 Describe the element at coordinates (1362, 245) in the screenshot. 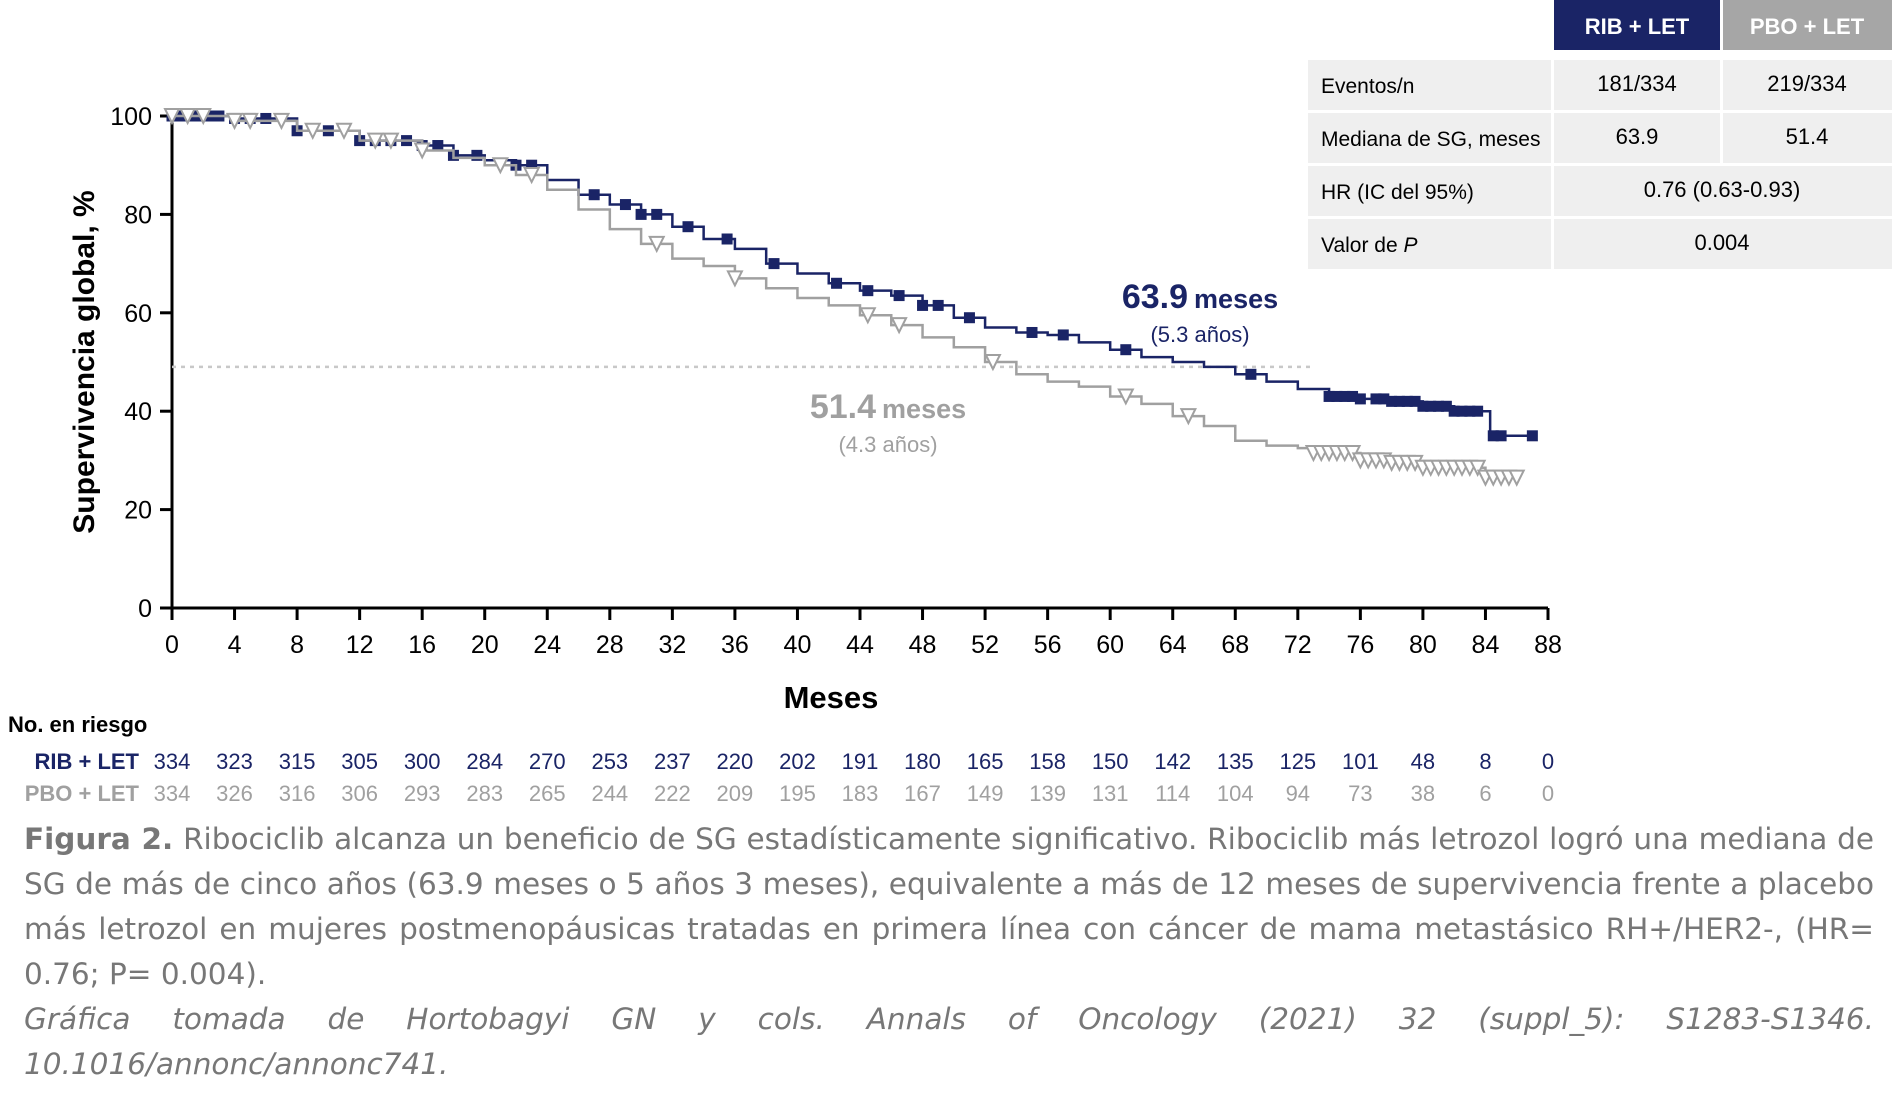

I see `summary-row-4-label: Valor de` at that location.